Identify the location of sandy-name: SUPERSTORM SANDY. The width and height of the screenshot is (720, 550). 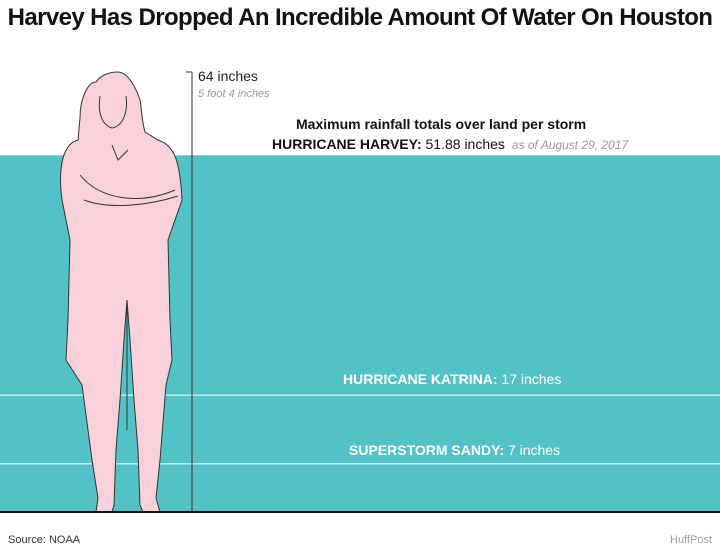
(424, 449).